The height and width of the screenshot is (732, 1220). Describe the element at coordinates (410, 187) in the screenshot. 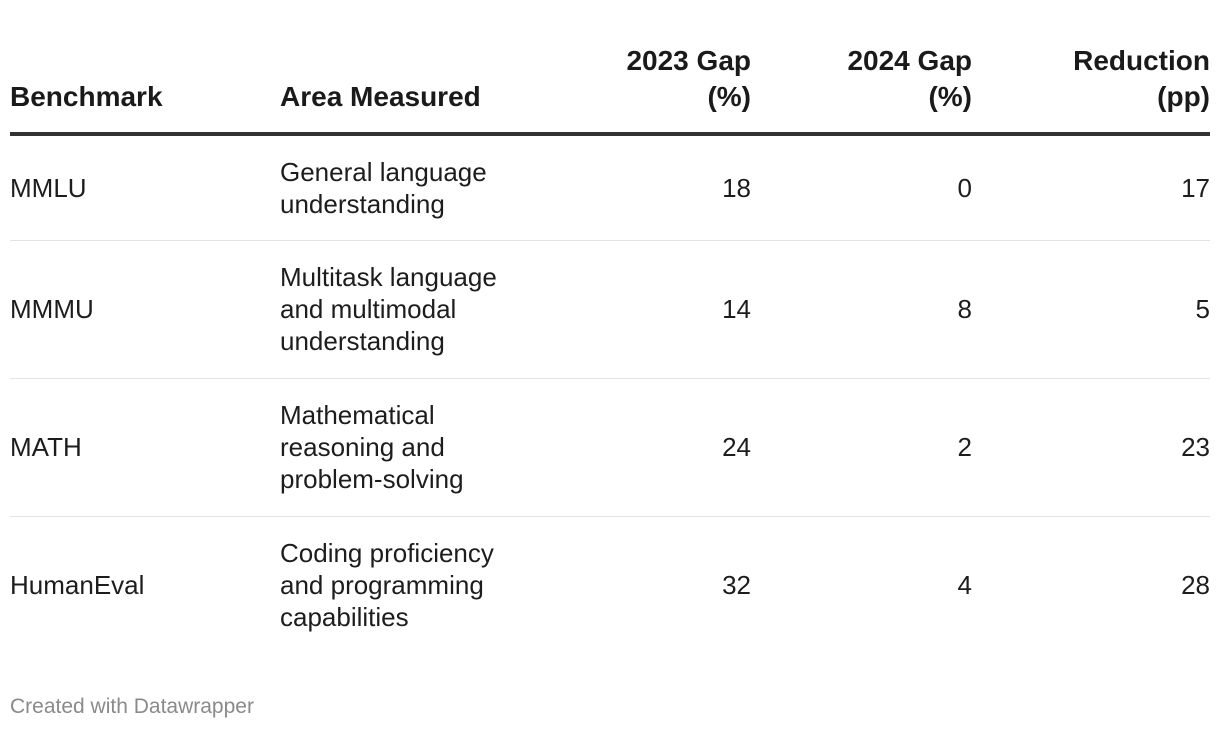

I see `cell-area-measured: General language understanding` at that location.